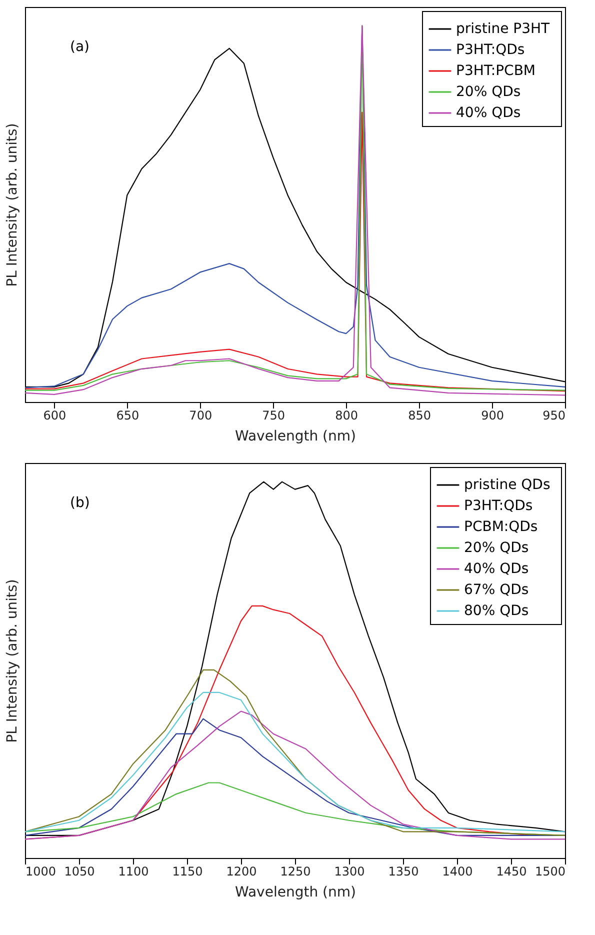 This screenshot has height=935, width=595. What do you see at coordinates (54, 415) in the screenshot?
I see `x-tick-label: 600` at bounding box center [54, 415].